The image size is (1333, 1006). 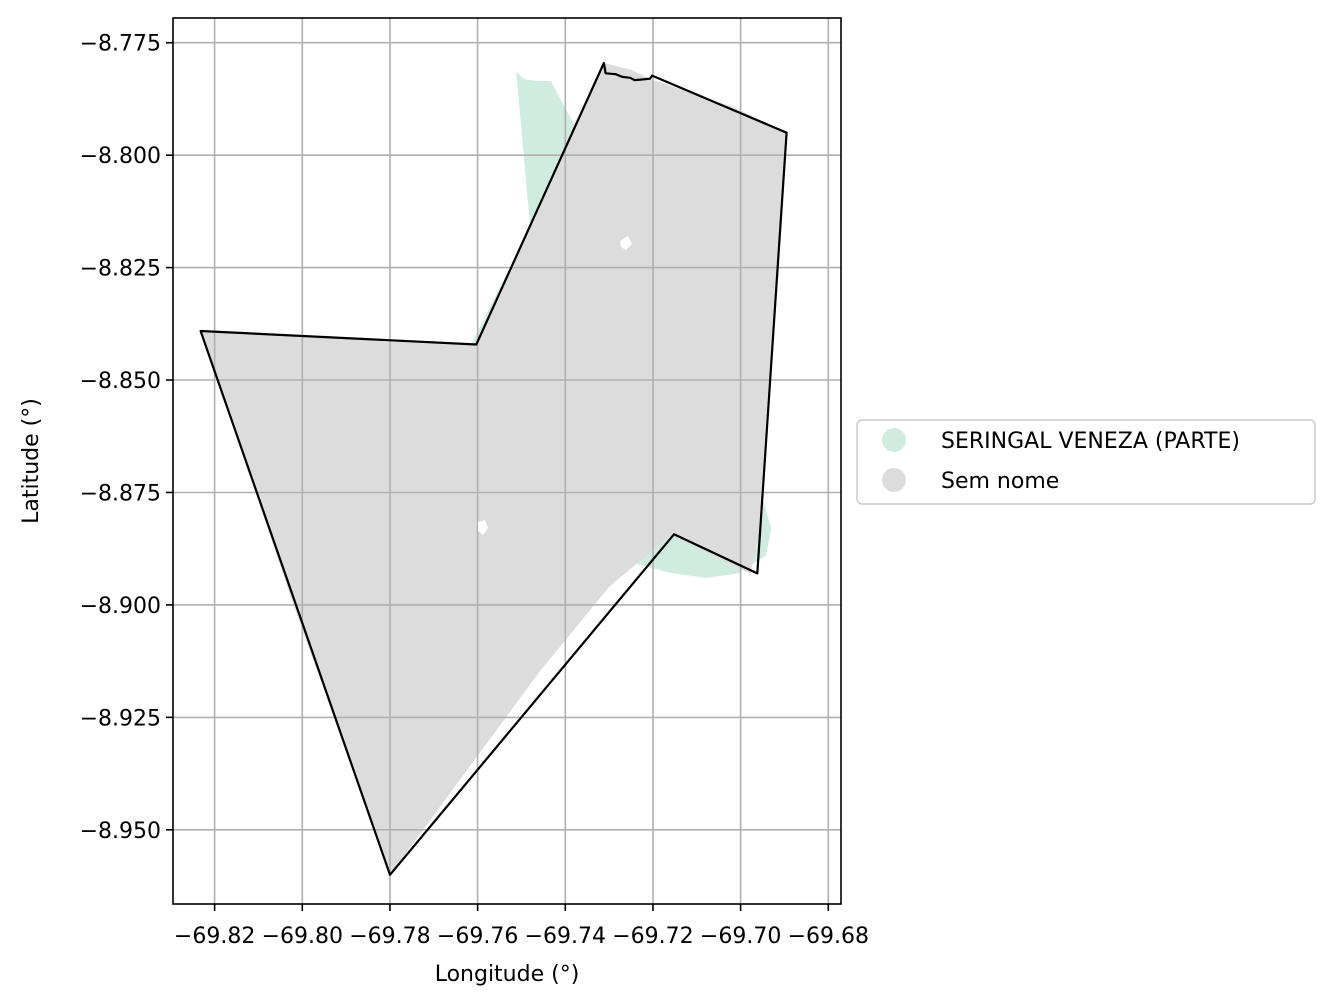 What do you see at coordinates (120, 156) in the screenshot?
I see `y-tick-label: −8.800` at bounding box center [120, 156].